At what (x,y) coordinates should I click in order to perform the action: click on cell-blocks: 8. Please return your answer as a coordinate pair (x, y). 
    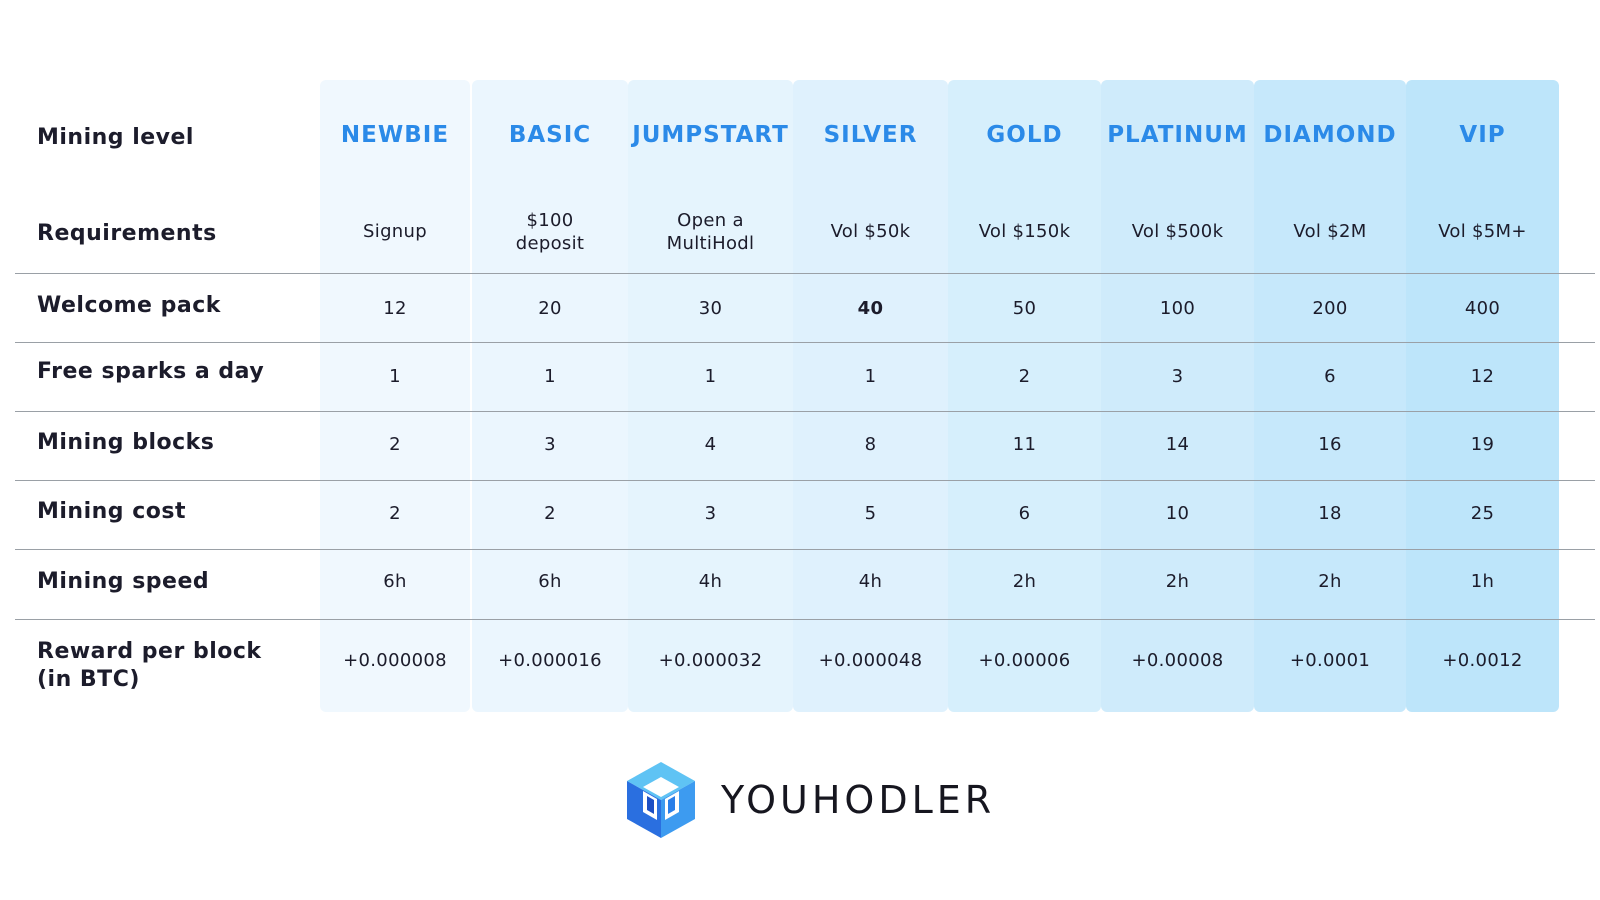
    Looking at the image, I should click on (870, 444).